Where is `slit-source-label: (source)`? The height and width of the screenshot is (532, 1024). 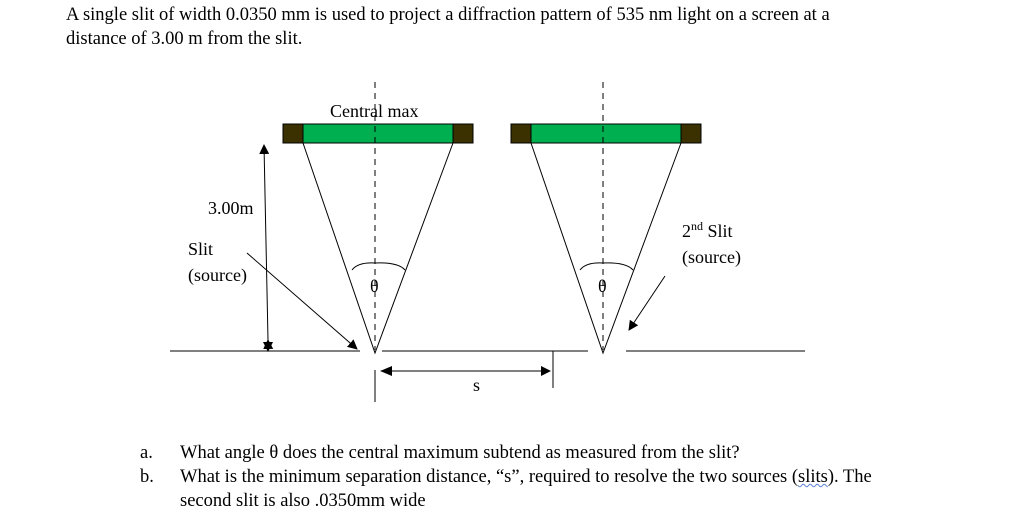
slit-source-label: (source) is located at coordinates (217, 275).